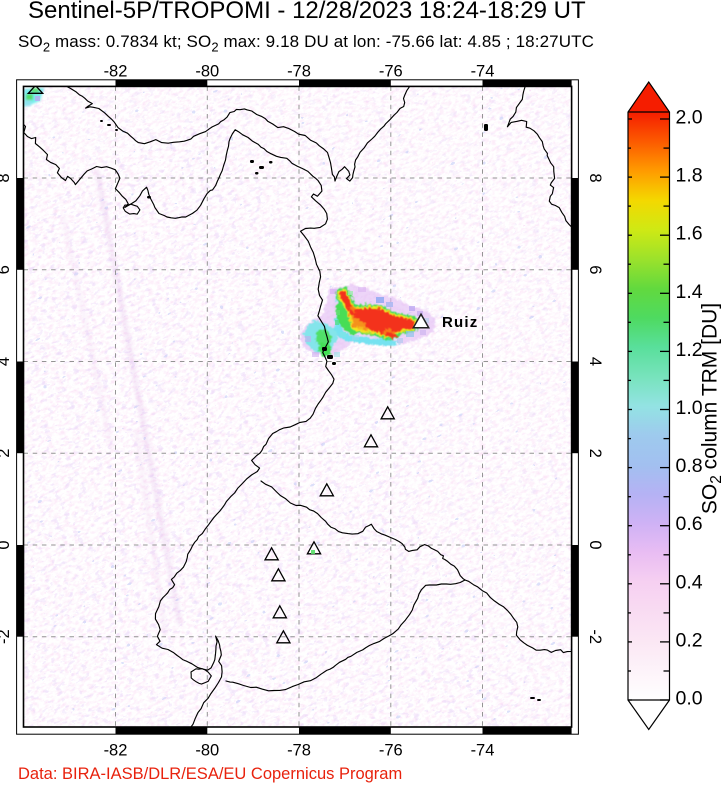 This screenshot has width=725, height=786. What do you see at coordinates (689, 640) in the screenshot?
I see `svg-text: 0.2` at bounding box center [689, 640].